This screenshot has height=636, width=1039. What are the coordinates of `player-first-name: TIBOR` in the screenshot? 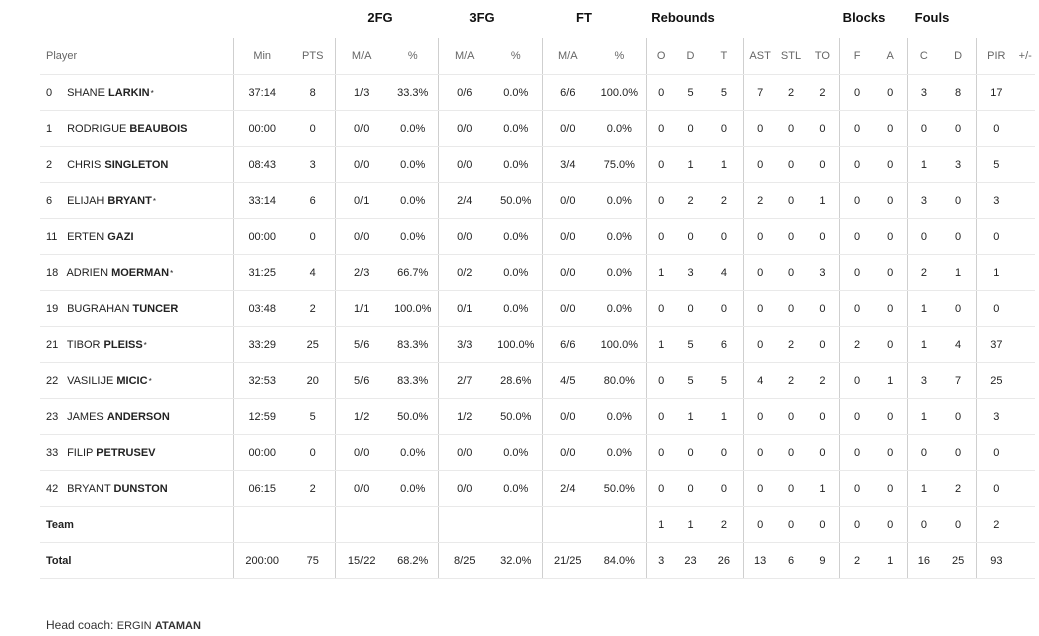 It's located at (83, 344).